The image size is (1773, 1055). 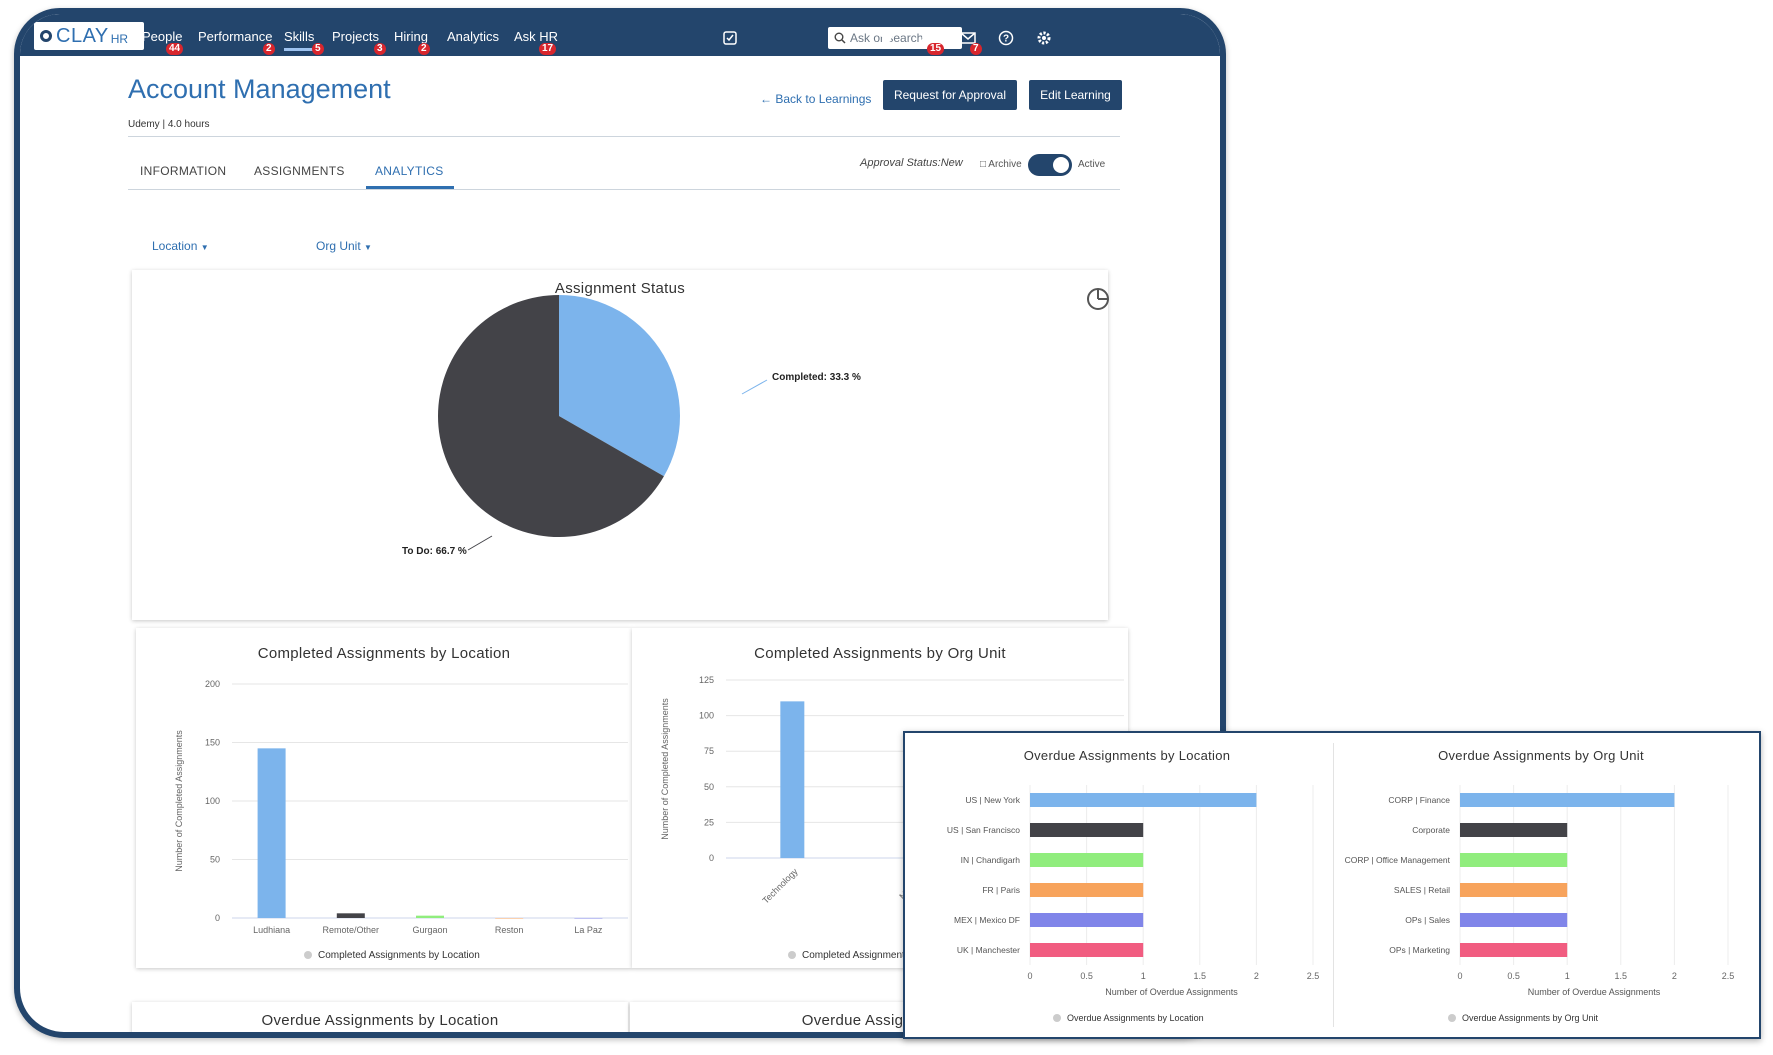 What do you see at coordinates (82, 35) in the screenshot?
I see `logo-text: CLAY` at bounding box center [82, 35].